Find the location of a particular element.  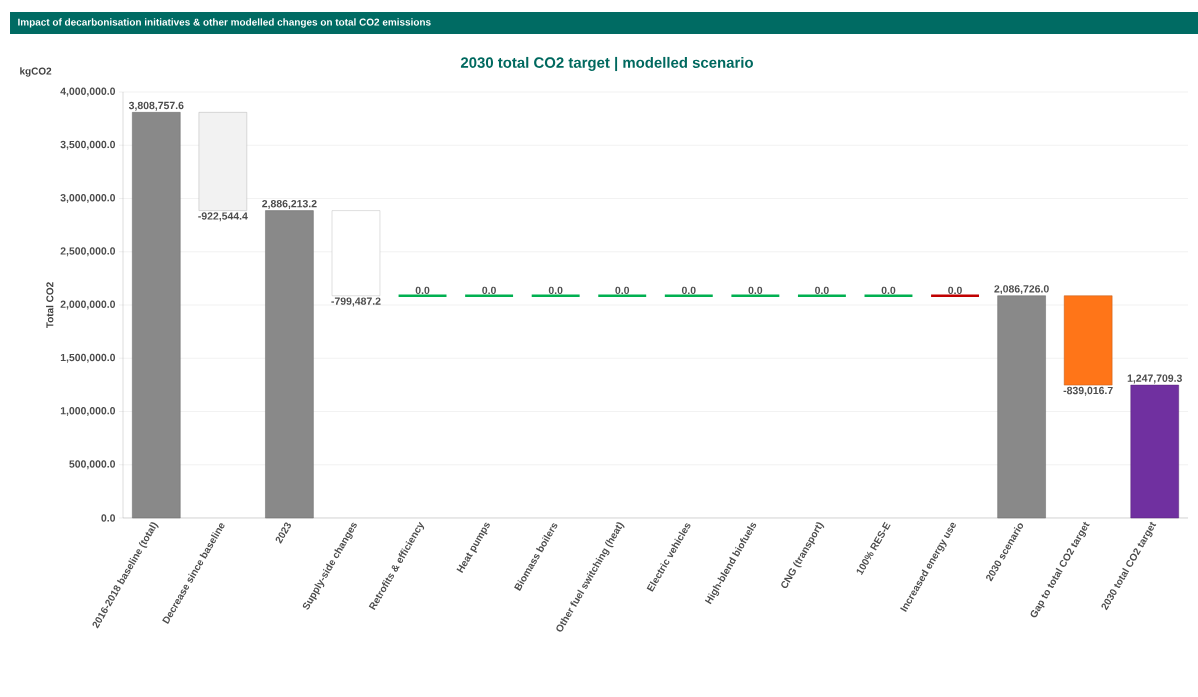

y-axis-title: Total CO2 is located at coordinates (50, 305).